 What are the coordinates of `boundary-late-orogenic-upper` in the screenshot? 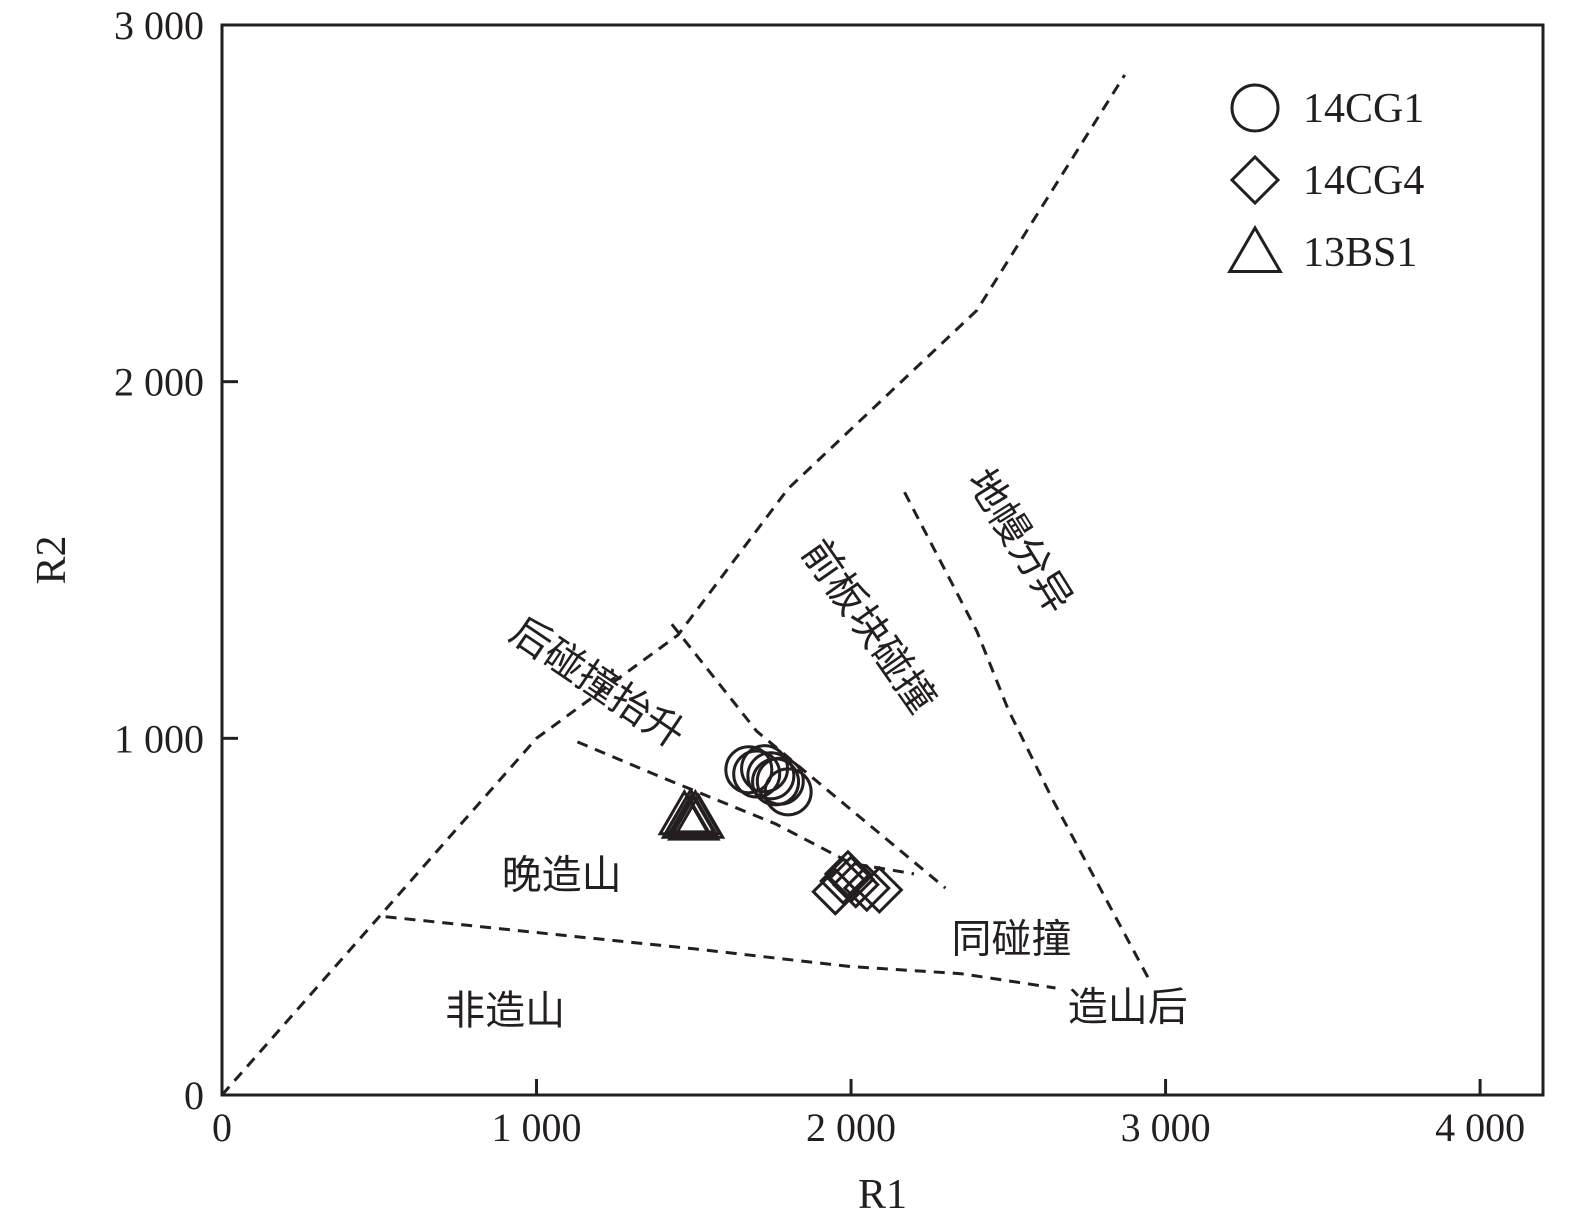 It's located at (745, 808).